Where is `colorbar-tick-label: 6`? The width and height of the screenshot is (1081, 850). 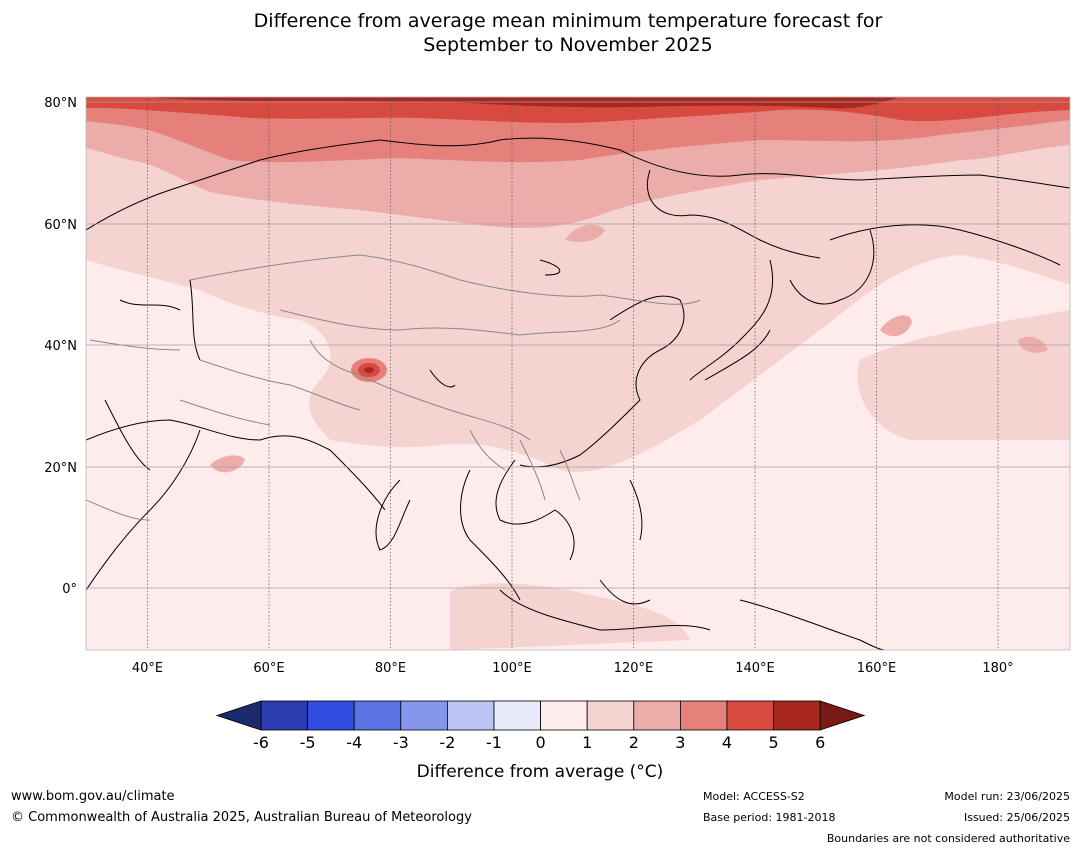
colorbar-tick-label: 6 is located at coordinates (820, 742).